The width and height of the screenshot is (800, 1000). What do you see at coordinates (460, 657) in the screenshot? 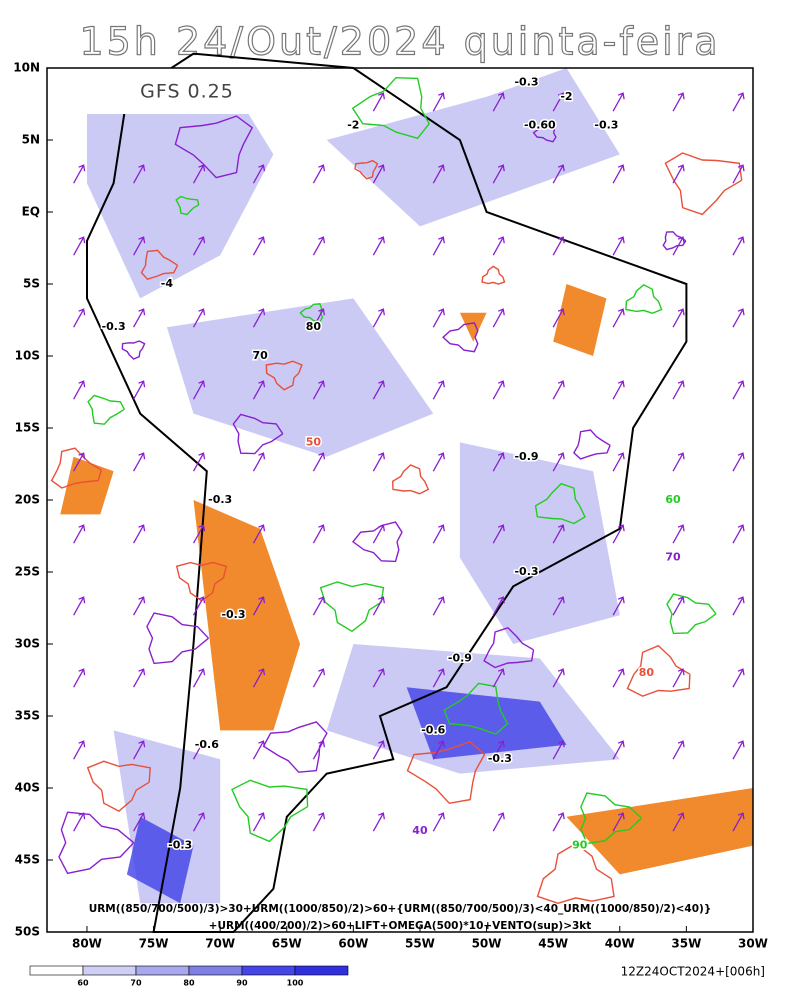
I see `contour-label: -0.9` at bounding box center [460, 657].